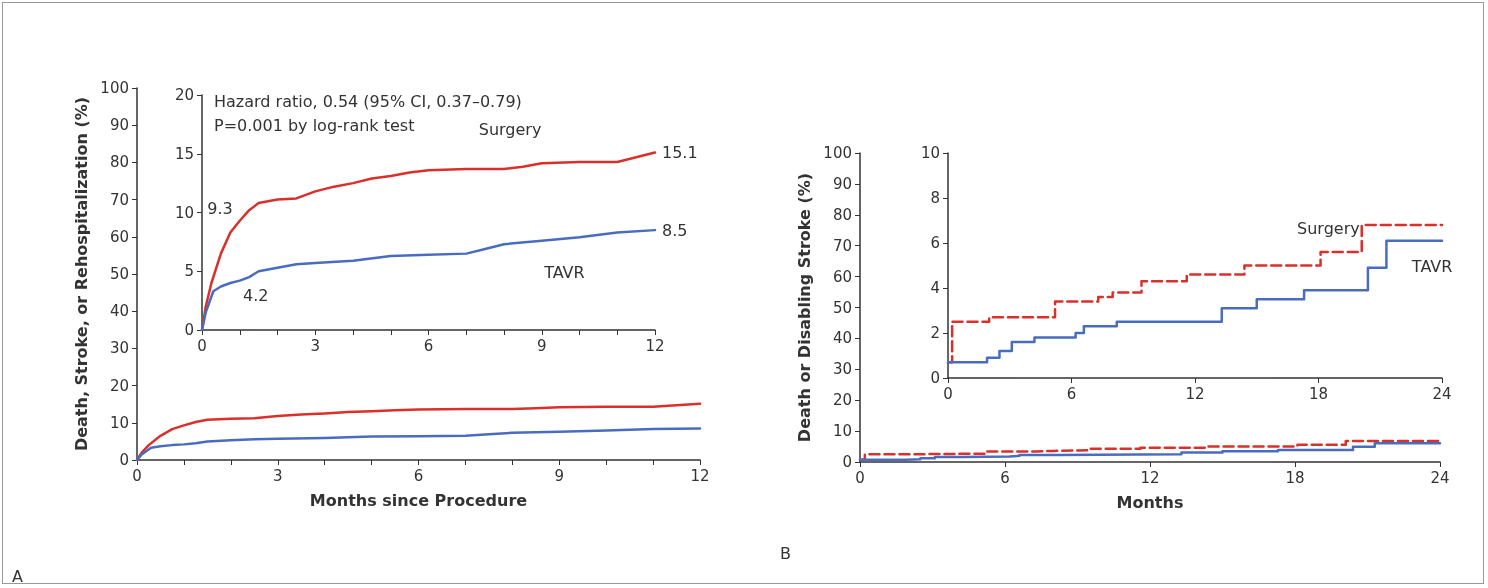  What do you see at coordinates (935, 243) in the screenshot?
I see `y-tick-label: 6` at bounding box center [935, 243].